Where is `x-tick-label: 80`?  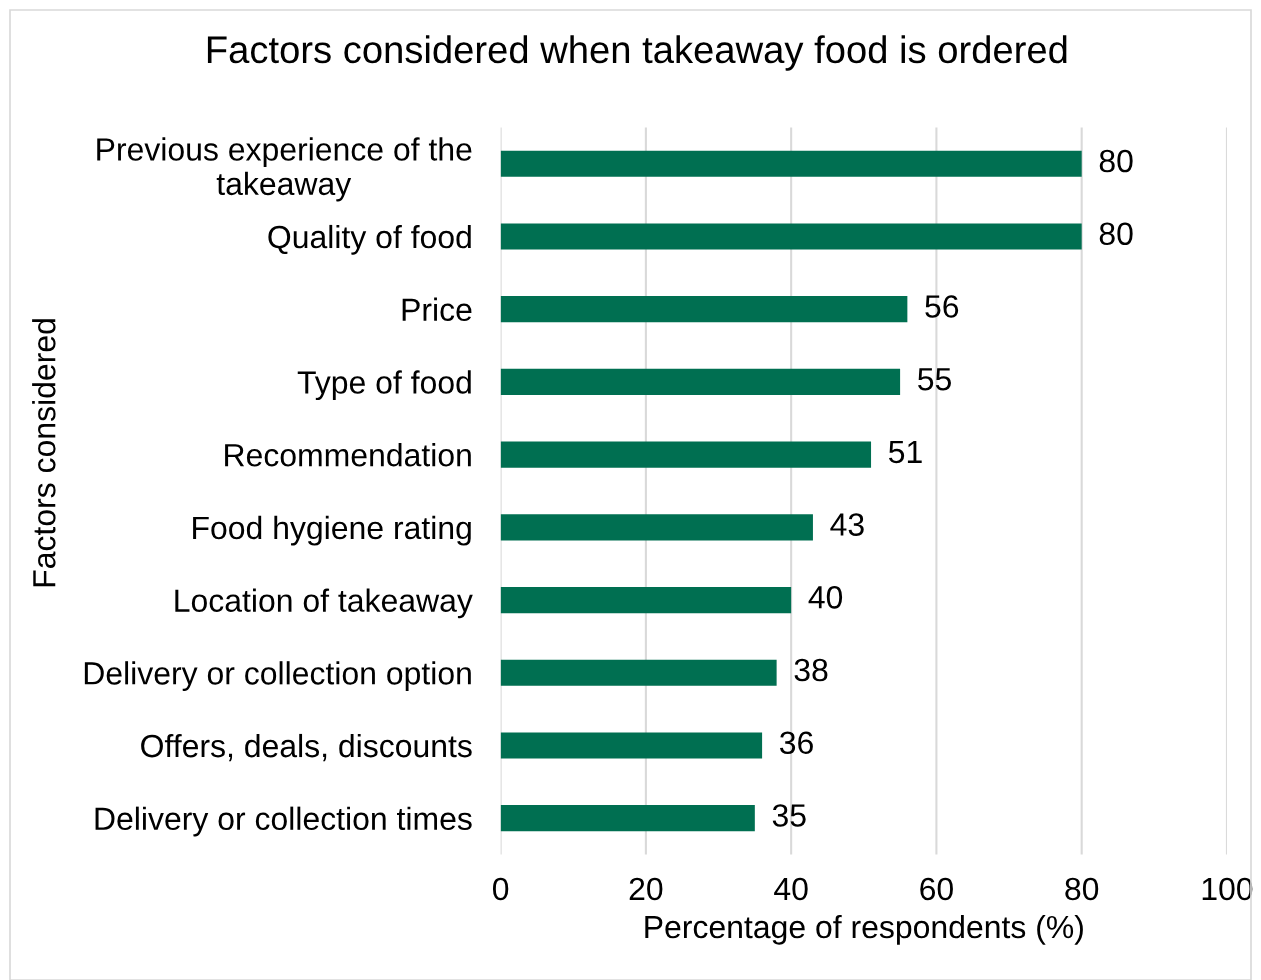 x-tick-label: 80 is located at coordinates (1082, 889).